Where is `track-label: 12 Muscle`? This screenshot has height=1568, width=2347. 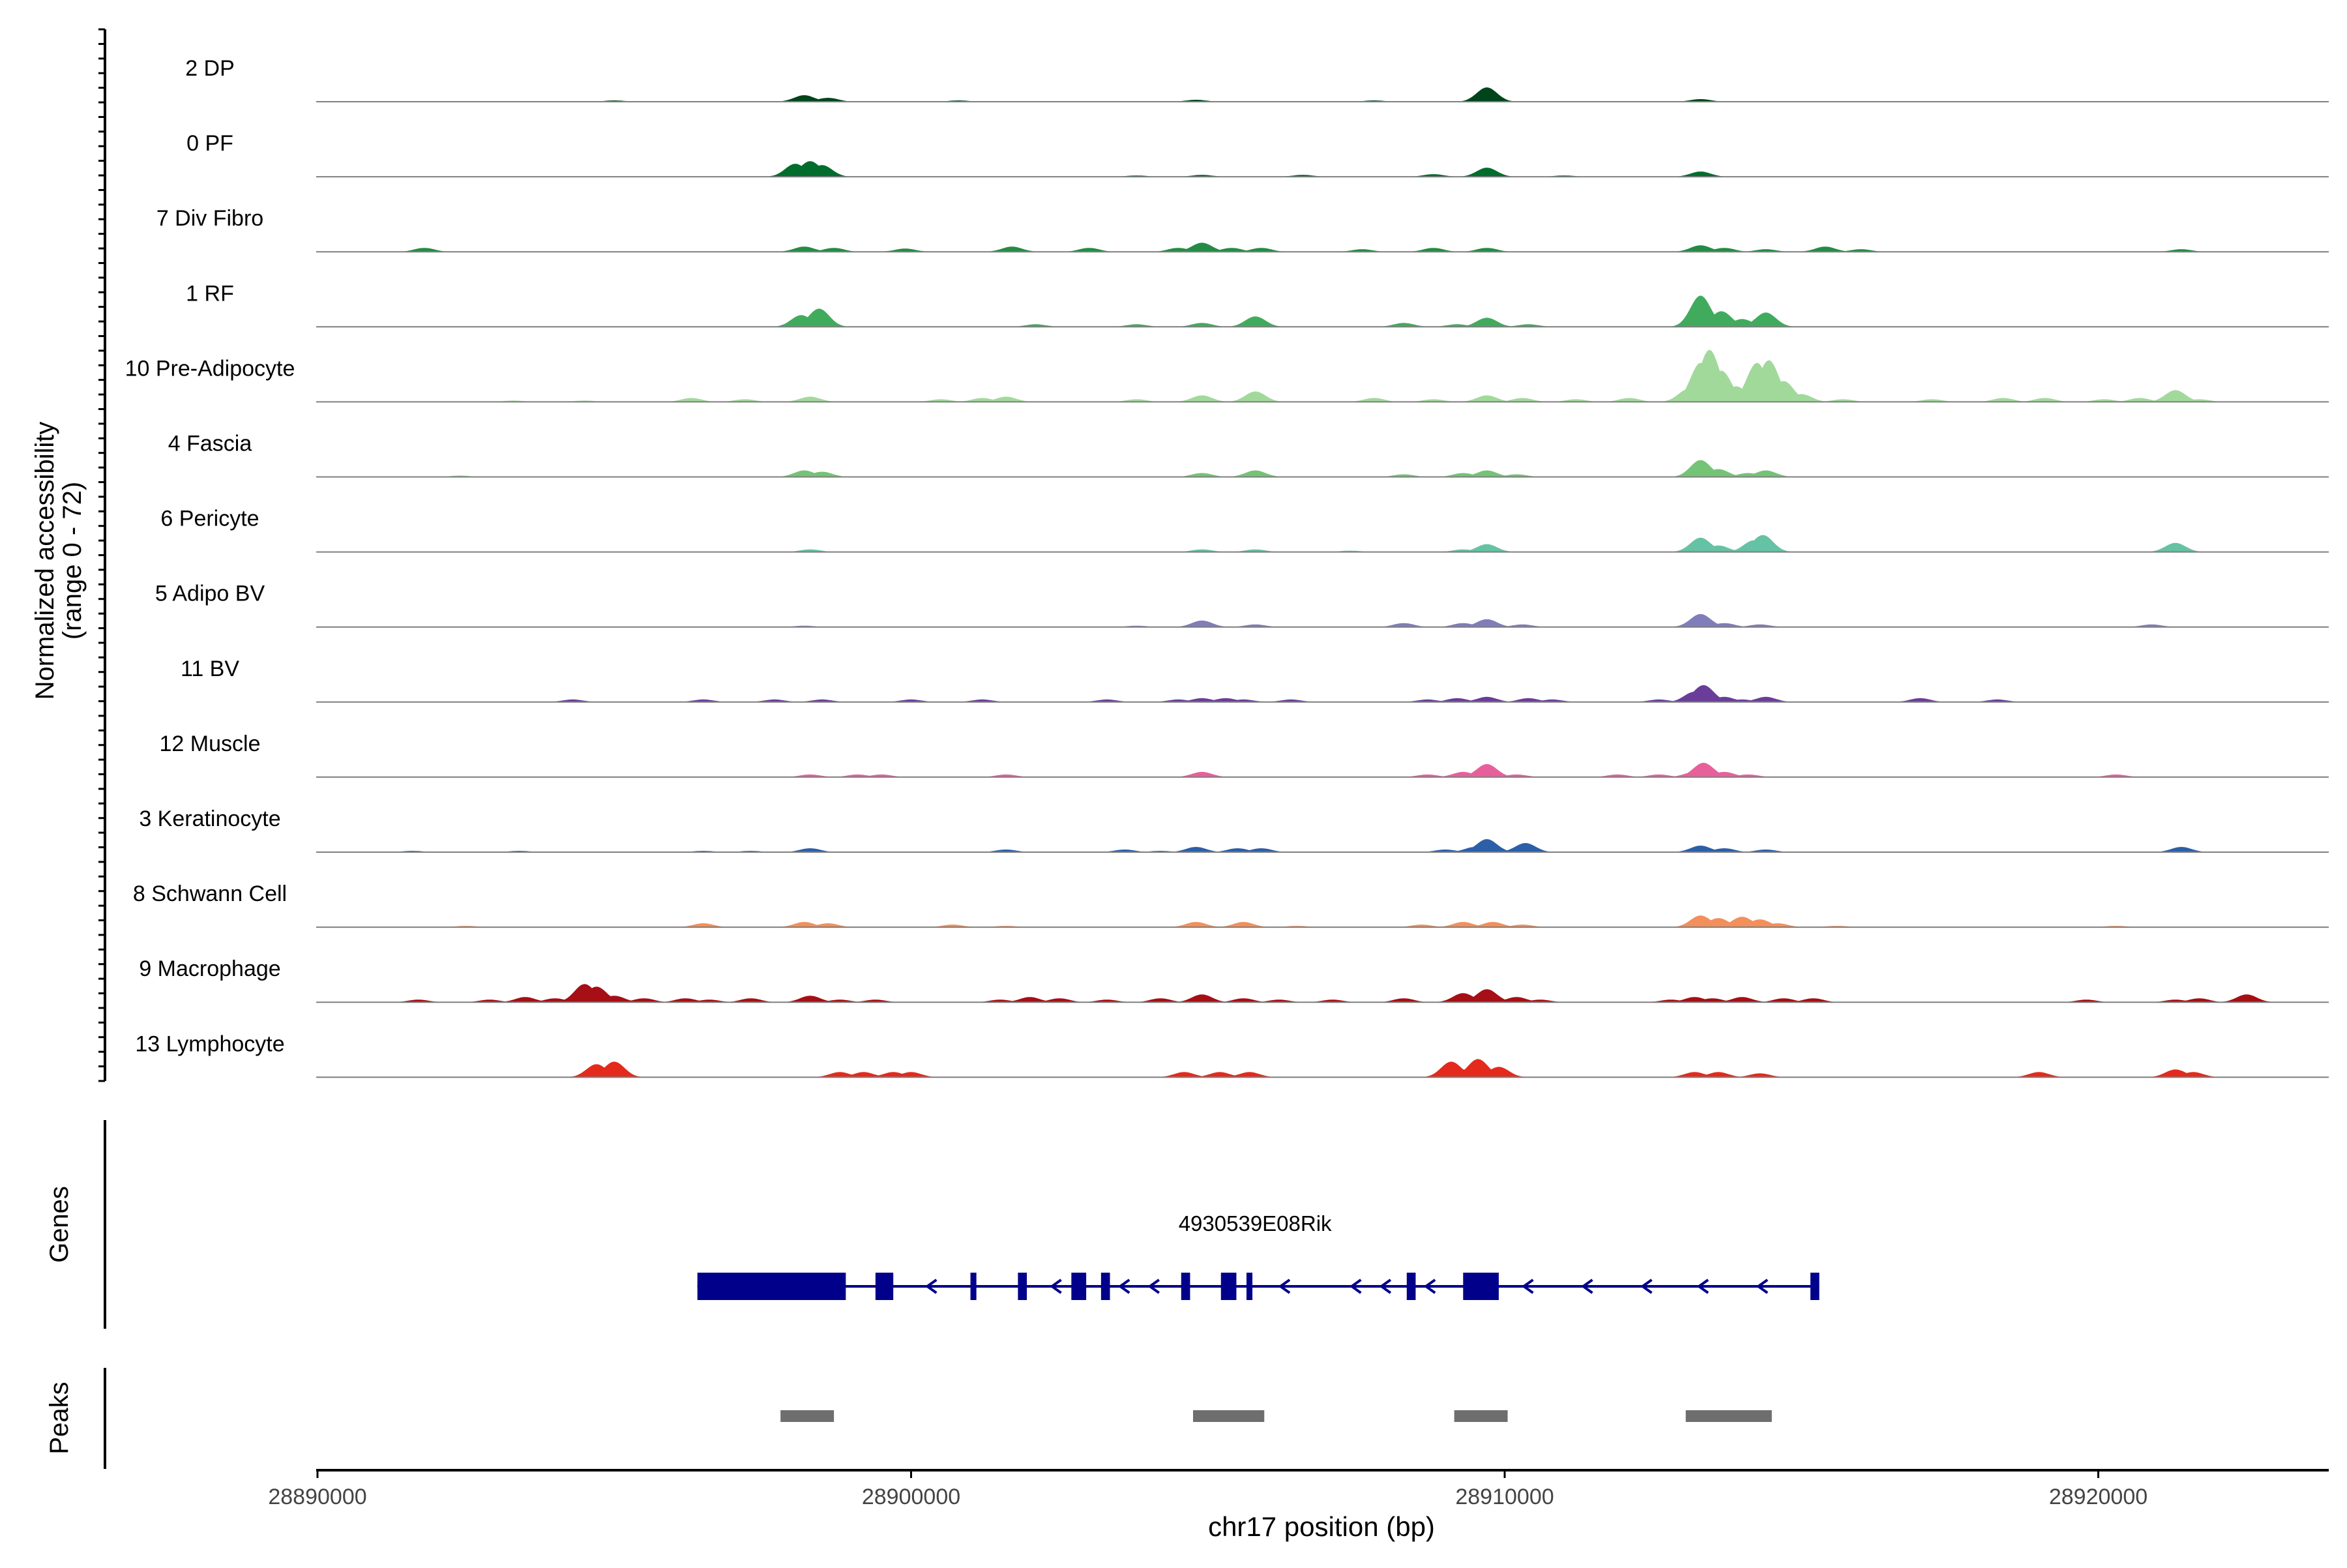
track-label: 12 Muscle is located at coordinates (210, 744).